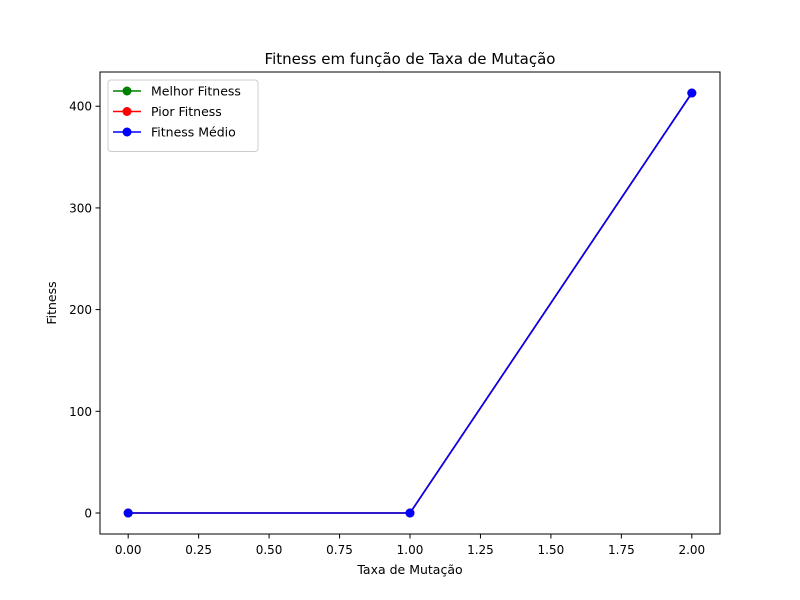  What do you see at coordinates (51, 302) in the screenshot?
I see `y-axis-label: Fitness` at bounding box center [51, 302].